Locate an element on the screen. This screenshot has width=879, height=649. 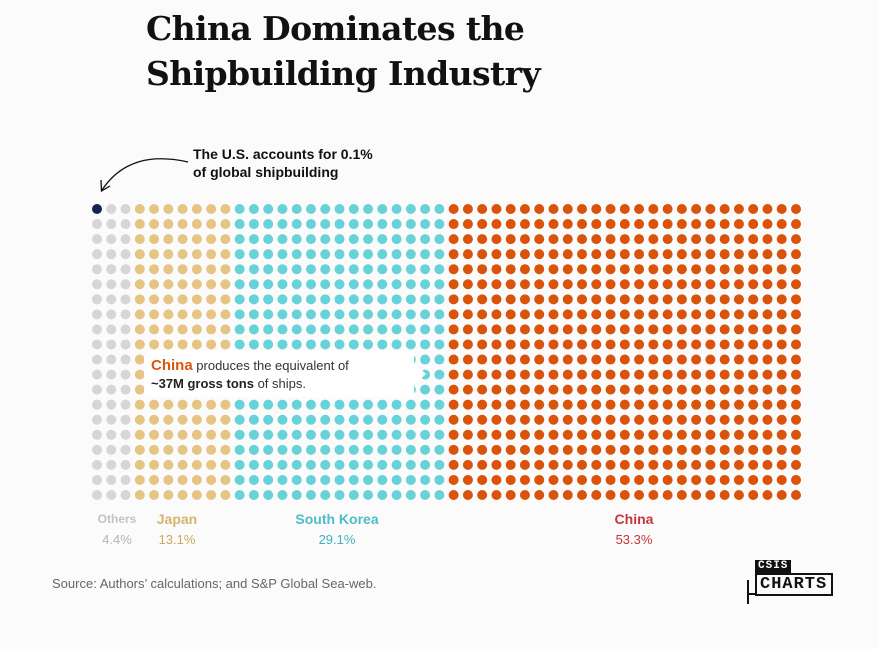
legend-others-name: Others is located at coordinates (117, 519).